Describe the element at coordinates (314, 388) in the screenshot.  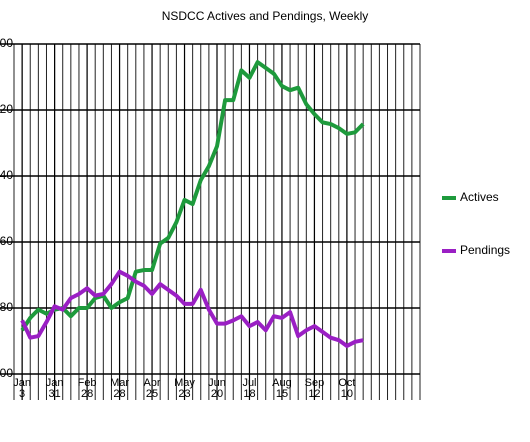
I see `x-tick-label: Sep 12` at that location.